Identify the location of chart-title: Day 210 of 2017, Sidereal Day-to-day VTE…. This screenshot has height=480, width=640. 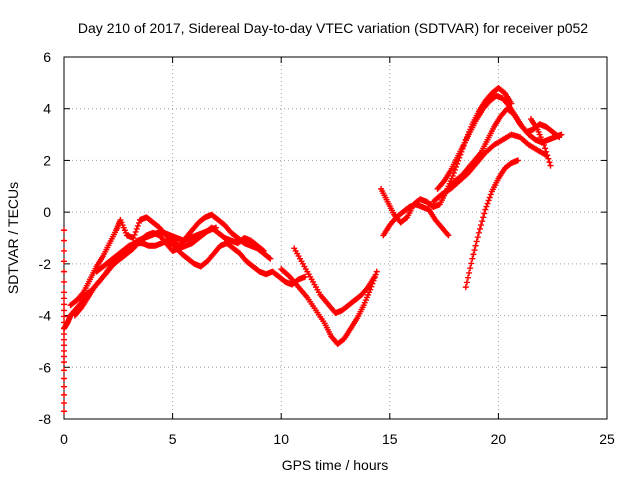
(333, 28).